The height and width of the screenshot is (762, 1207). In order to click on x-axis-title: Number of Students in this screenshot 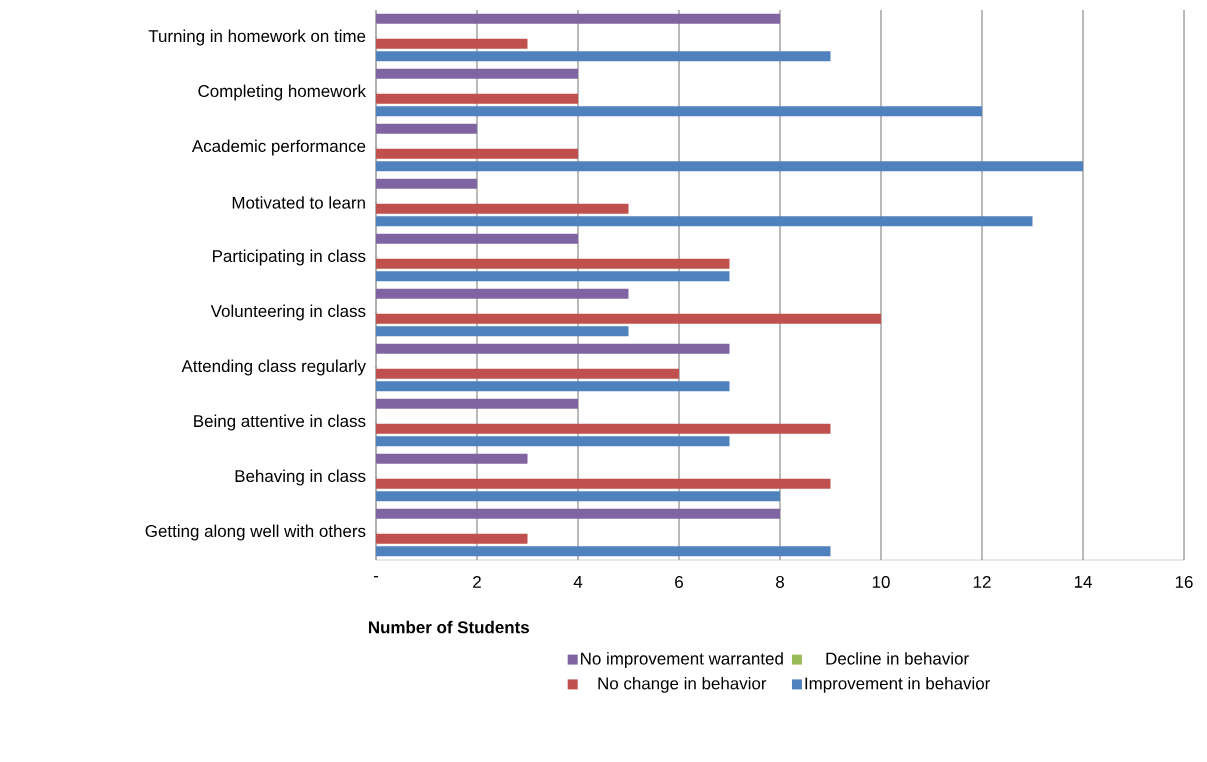, I will do `click(448, 627)`.